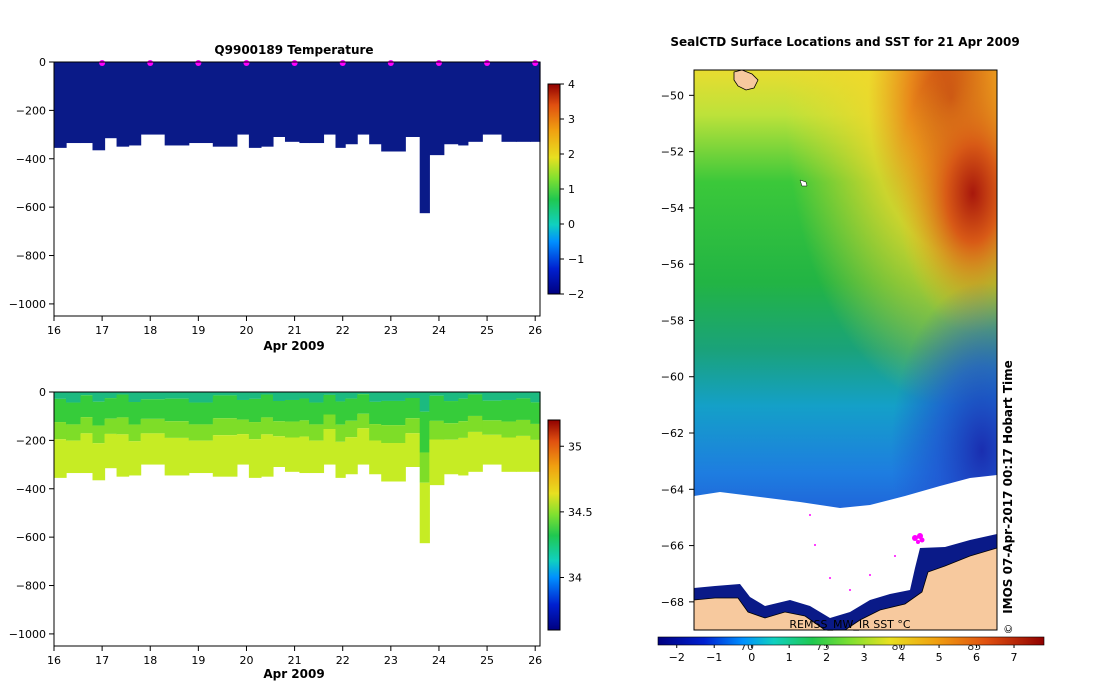 The height and width of the screenshot is (700, 1099). What do you see at coordinates (565, 189) in the screenshot?
I see `temperature-colorbar: 4 3 2 1 0 −1 −2` at bounding box center [565, 189].